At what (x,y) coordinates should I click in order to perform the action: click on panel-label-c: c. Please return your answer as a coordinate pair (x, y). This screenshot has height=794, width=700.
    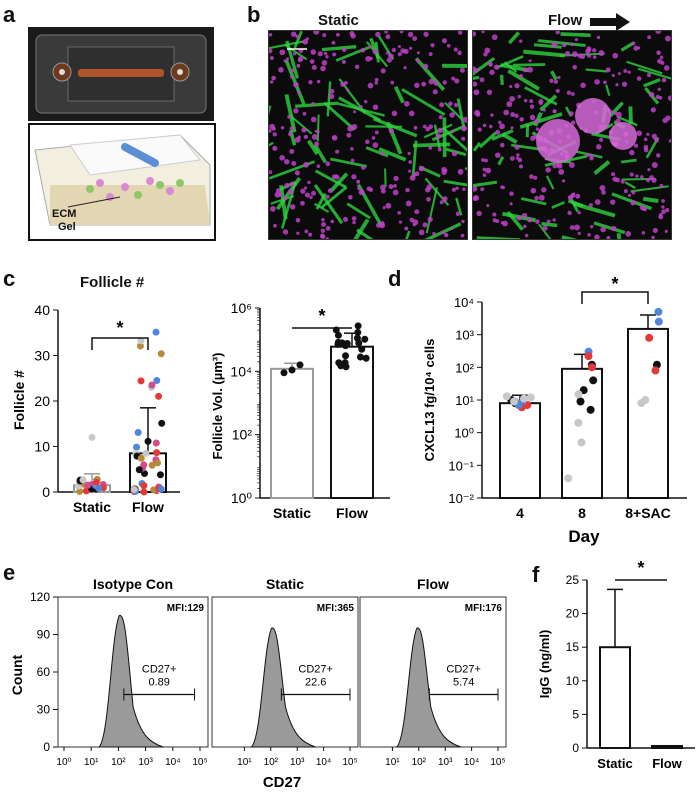
    Looking at the image, I should click on (9, 278).